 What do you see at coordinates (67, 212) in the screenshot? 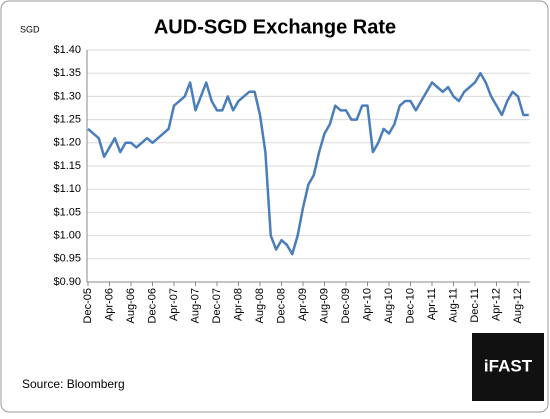
I see `y-tick-label: $1.05` at bounding box center [67, 212].